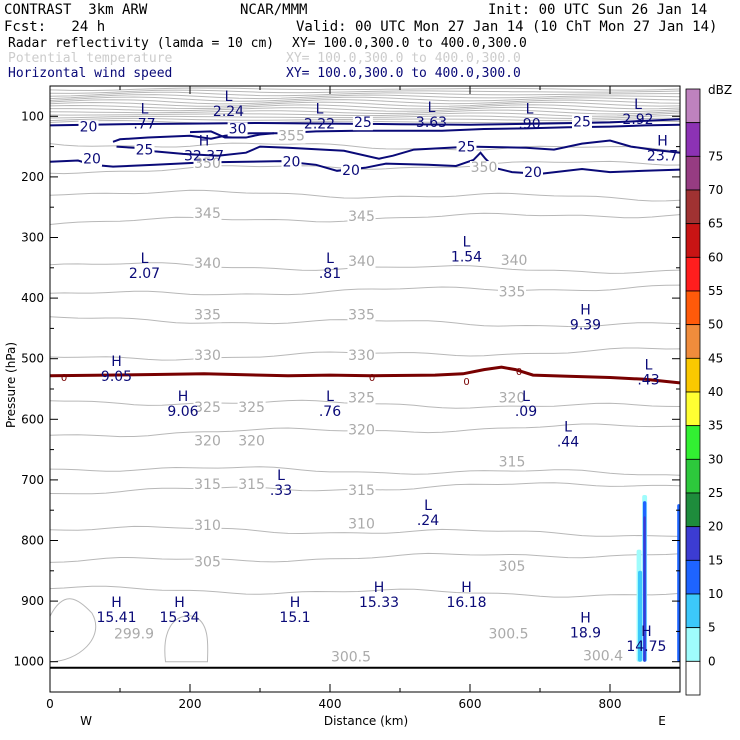  I want to click on theta-label: 300.5, so click(351, 658).